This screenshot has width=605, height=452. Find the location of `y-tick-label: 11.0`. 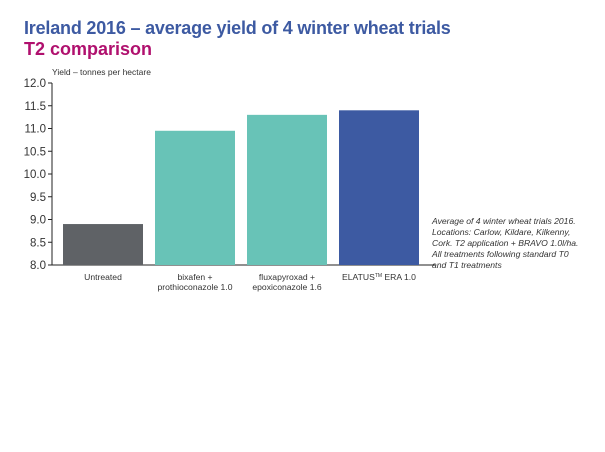

y-tick-label: 11.0 is located at coordinates (35, 130).